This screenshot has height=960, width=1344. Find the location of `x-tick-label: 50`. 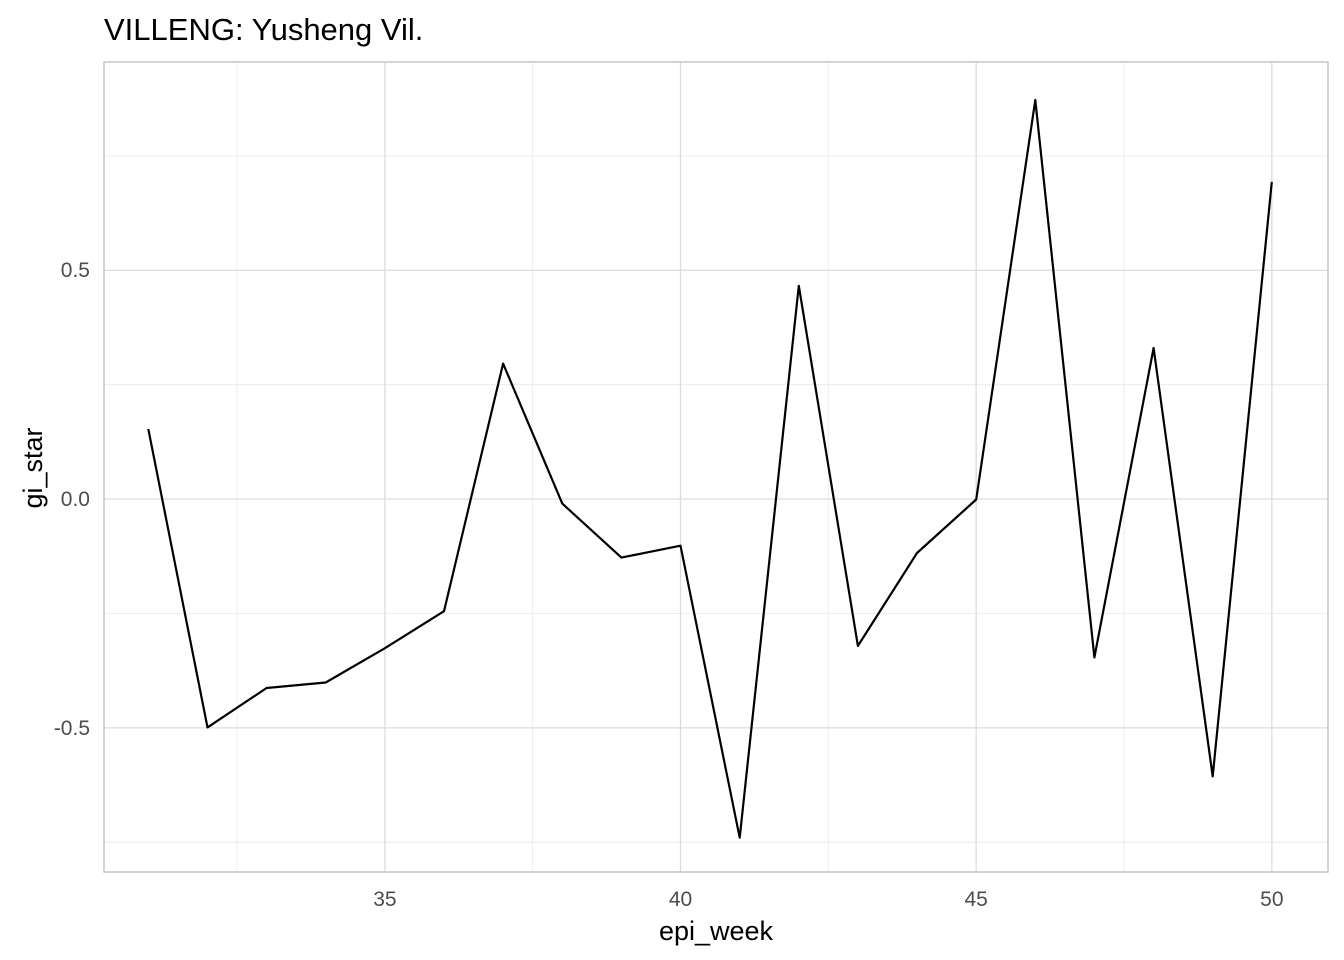

x-tick-label: 50 is located at coordinates (1271, 899).